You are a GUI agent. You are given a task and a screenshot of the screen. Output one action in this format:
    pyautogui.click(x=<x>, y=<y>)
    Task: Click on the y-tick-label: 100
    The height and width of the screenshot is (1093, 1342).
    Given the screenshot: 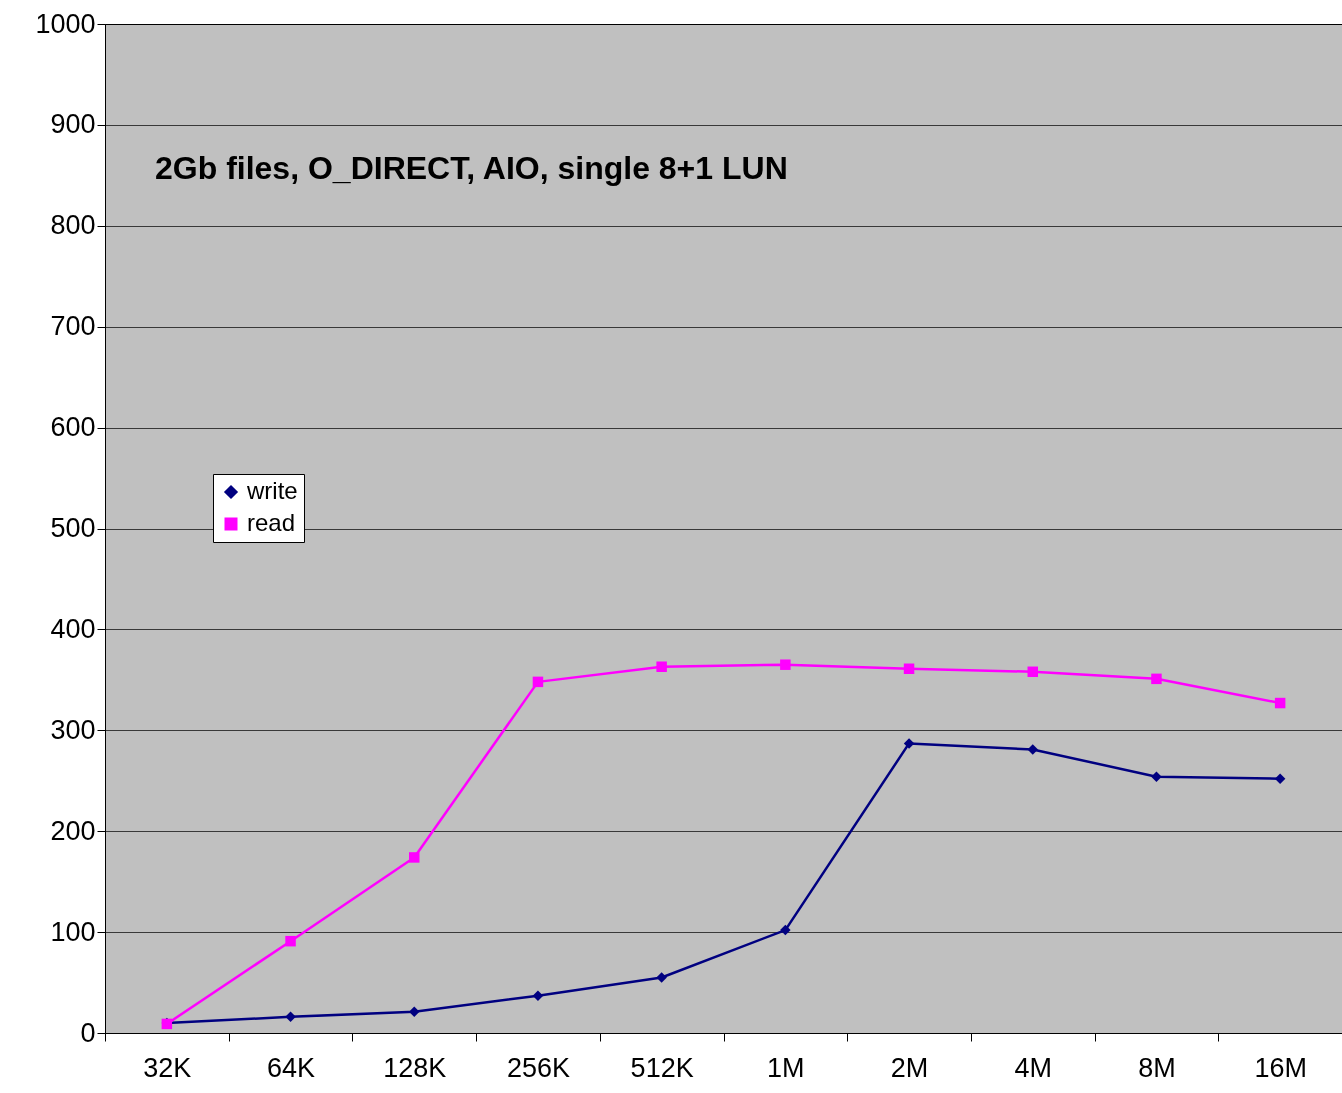 What is the action you would take?
    pyautogui.click(x=73, y=931)
    